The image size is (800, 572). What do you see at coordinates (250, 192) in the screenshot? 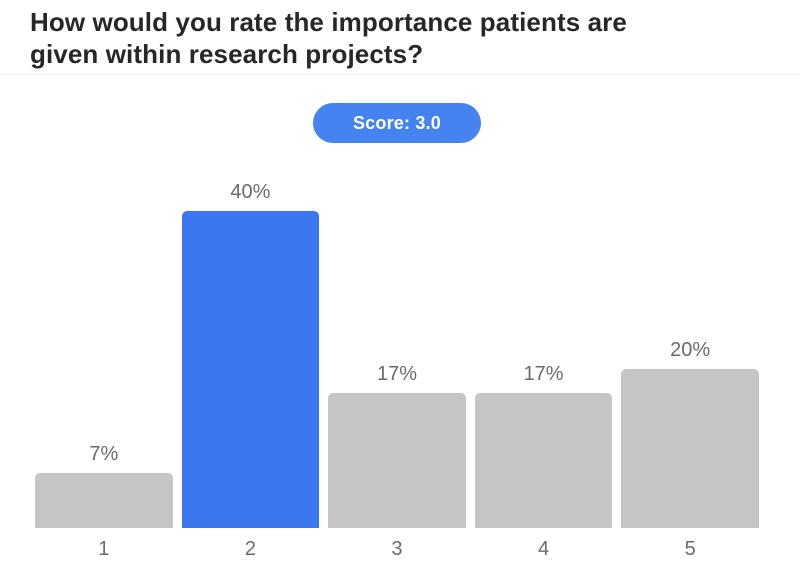
I see `bar-value-label: 40%` at bounding box center [250, 192].